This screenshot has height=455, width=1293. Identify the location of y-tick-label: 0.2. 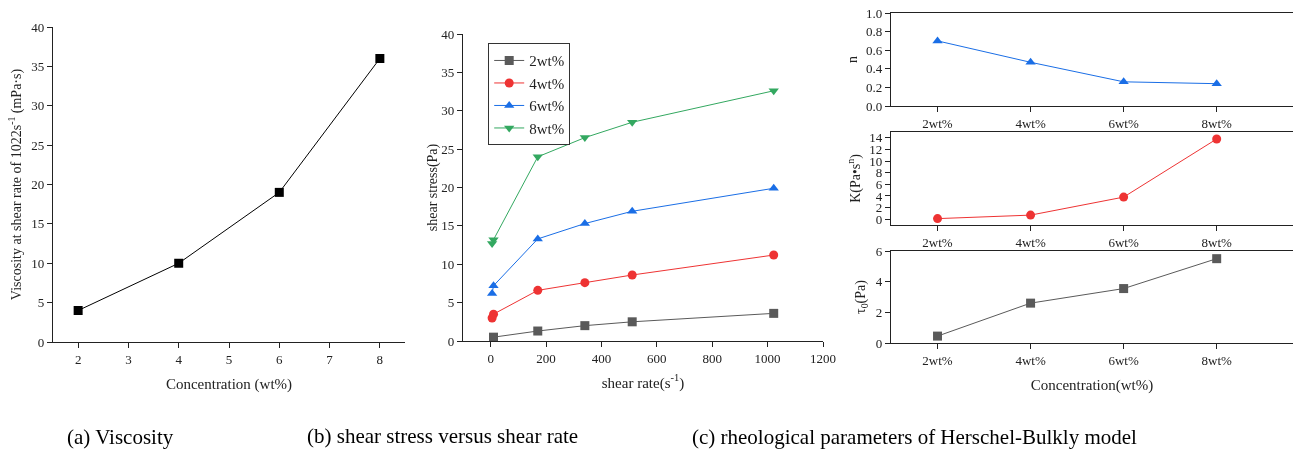
(874, 87).